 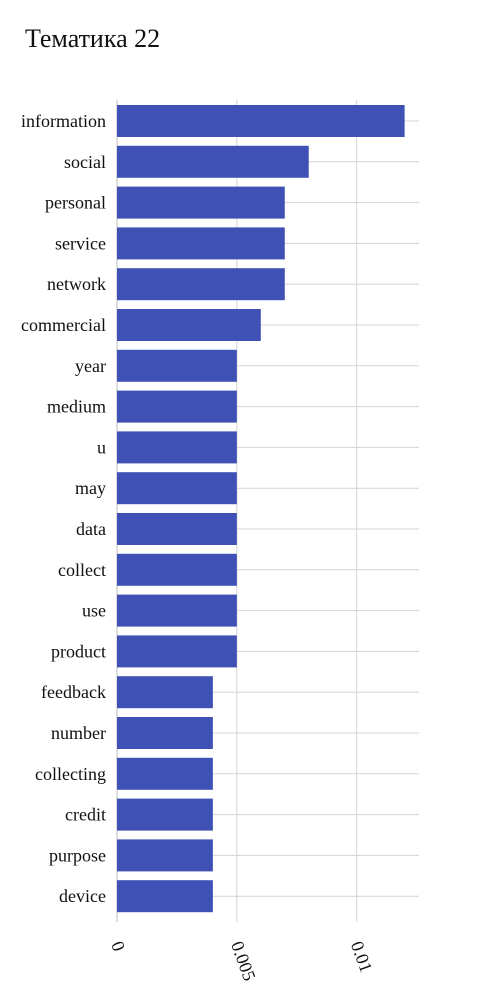 I want to click on category-label-use: use, so click(x=94, y=611).